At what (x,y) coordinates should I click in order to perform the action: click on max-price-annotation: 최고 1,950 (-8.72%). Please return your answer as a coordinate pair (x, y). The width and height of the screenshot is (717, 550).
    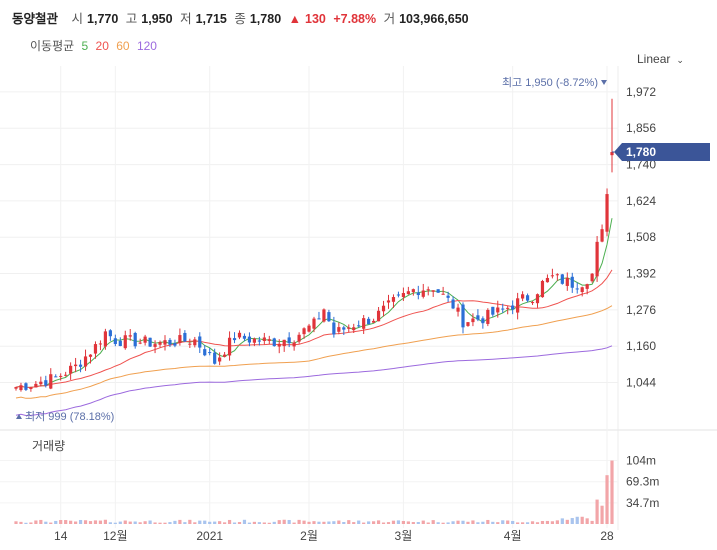
    Looking at the image, I should click on (550, 82).